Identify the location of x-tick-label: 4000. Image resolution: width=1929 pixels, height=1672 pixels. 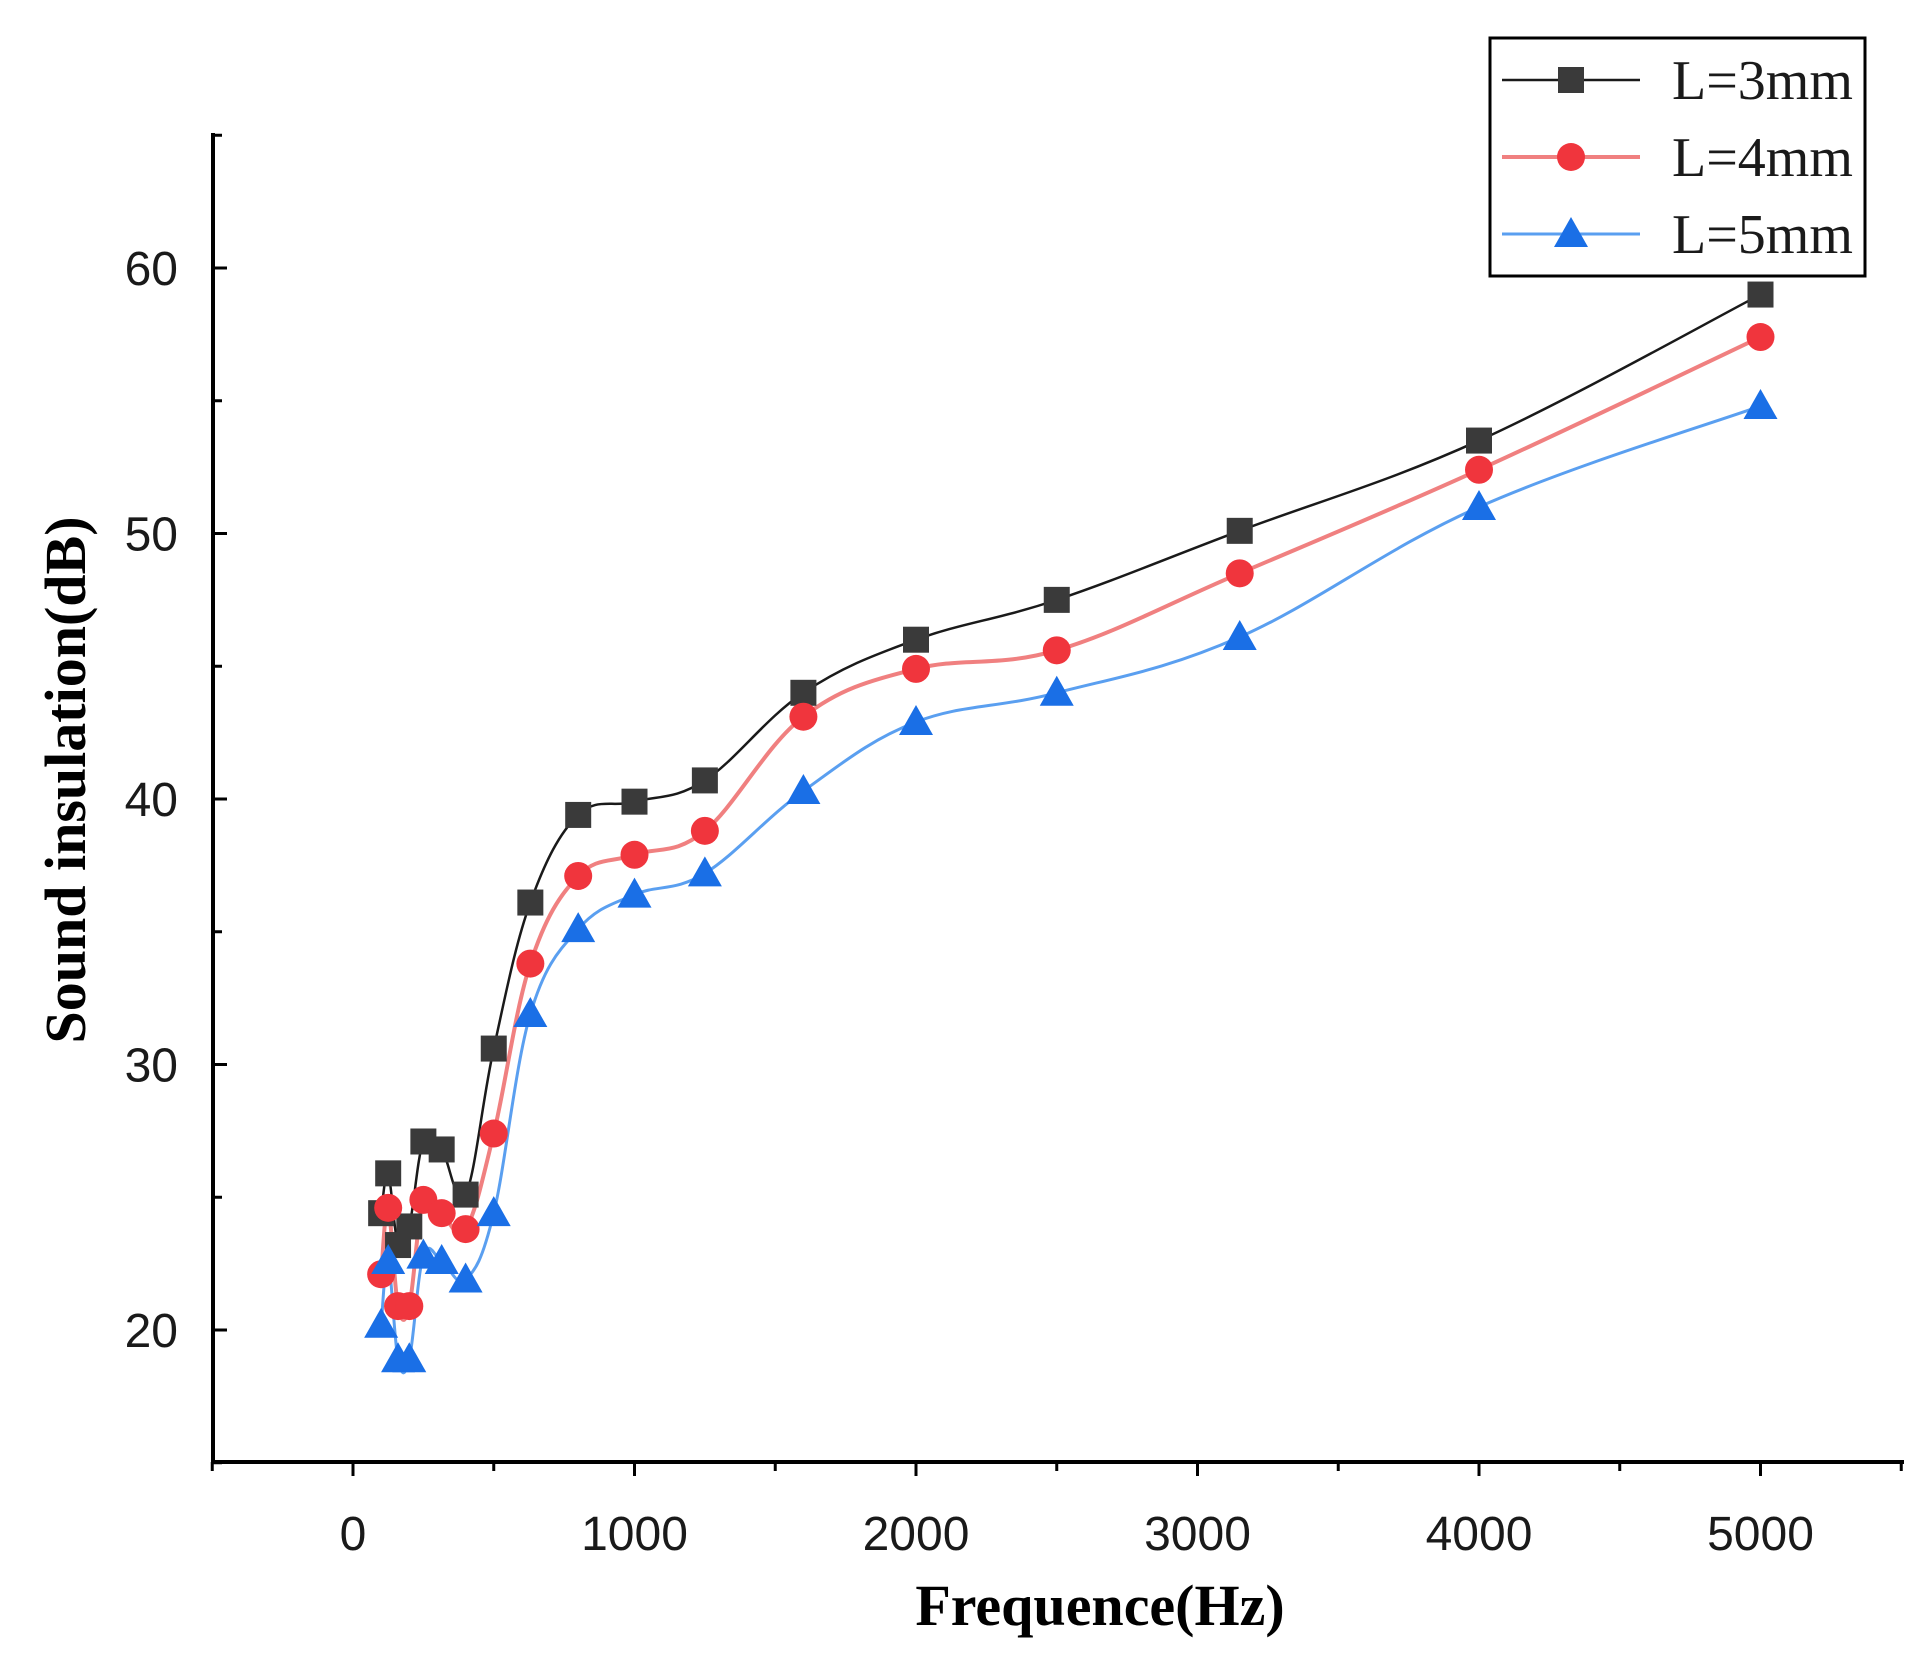
(1479, 1534).